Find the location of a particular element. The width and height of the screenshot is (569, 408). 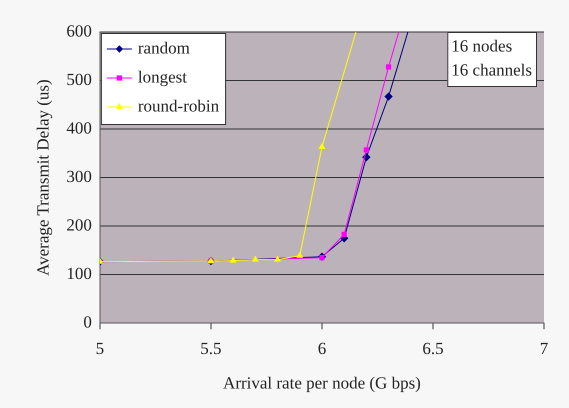

x-axis-title: Arrival rate per node (G bps) is located at coordinates (322, 382).